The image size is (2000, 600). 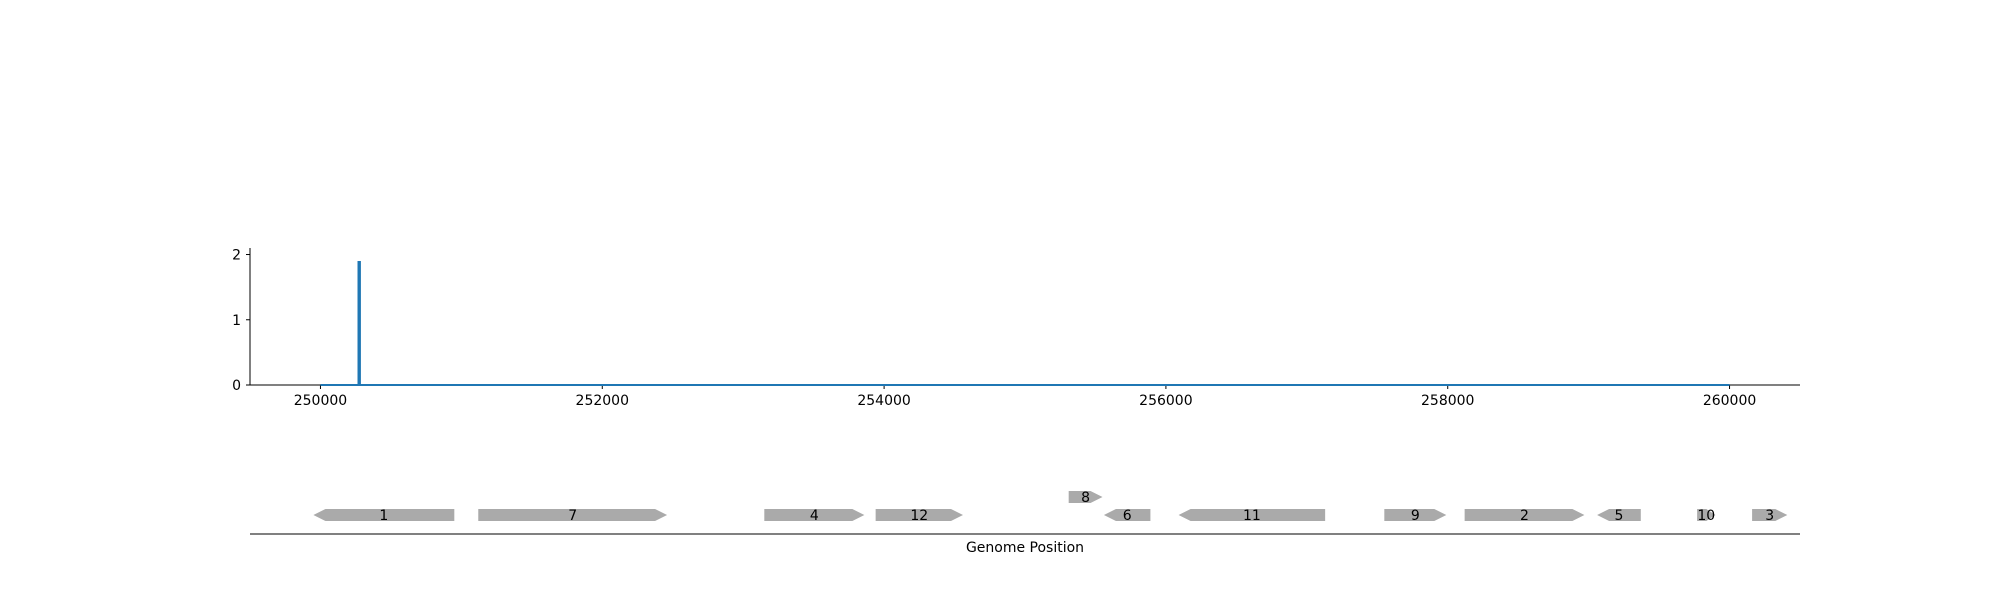 What do you see at coordinates (602, 401) in the screenshot?
I see `x-tick-label: 252000` at bounding box center [602, 401].